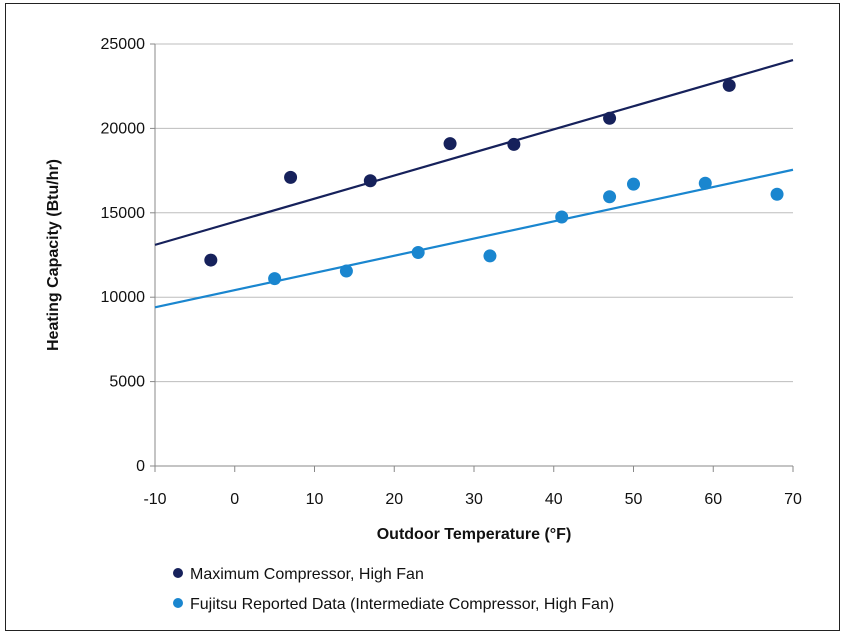  Describe the element at coordinates (234, 499) in the screenshot. I see `x-tick-label: 0` at that location.